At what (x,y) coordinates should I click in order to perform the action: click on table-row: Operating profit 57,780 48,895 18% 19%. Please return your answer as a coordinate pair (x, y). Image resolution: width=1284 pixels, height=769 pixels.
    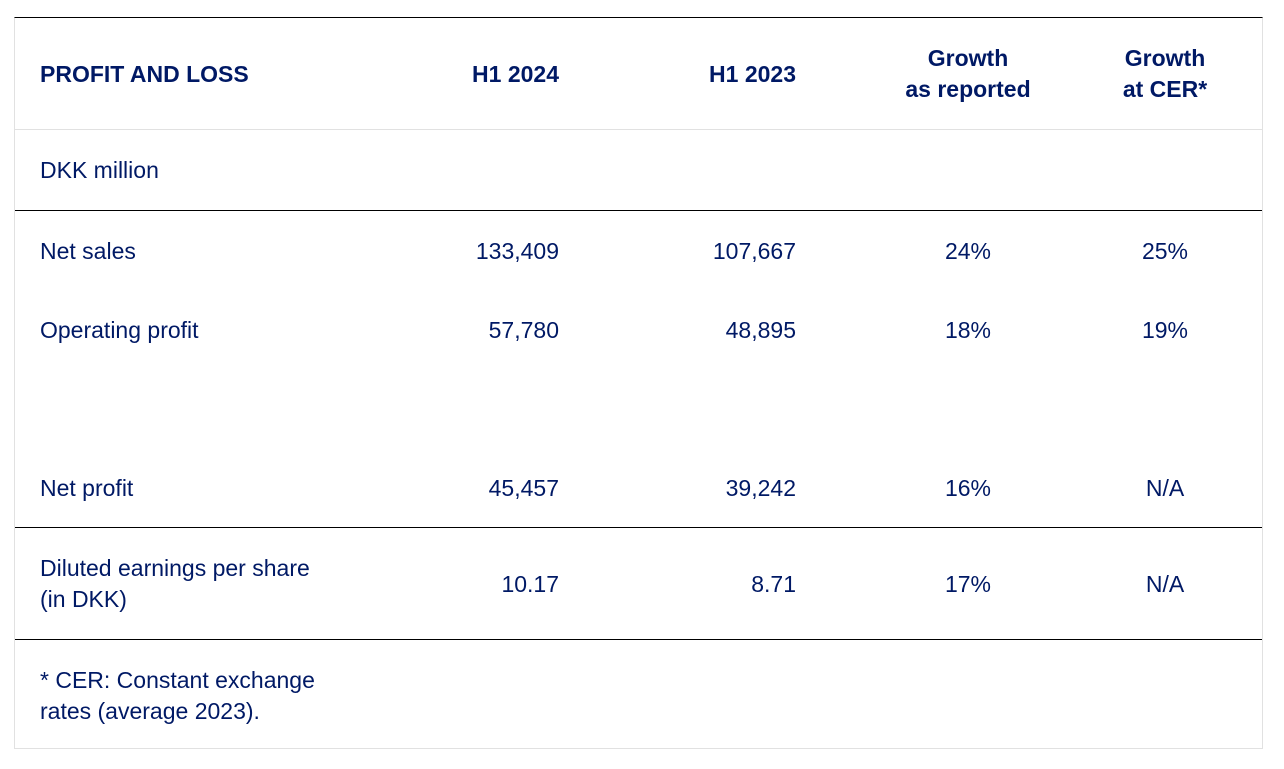
    Looking at the image, I should click on (638, 330).